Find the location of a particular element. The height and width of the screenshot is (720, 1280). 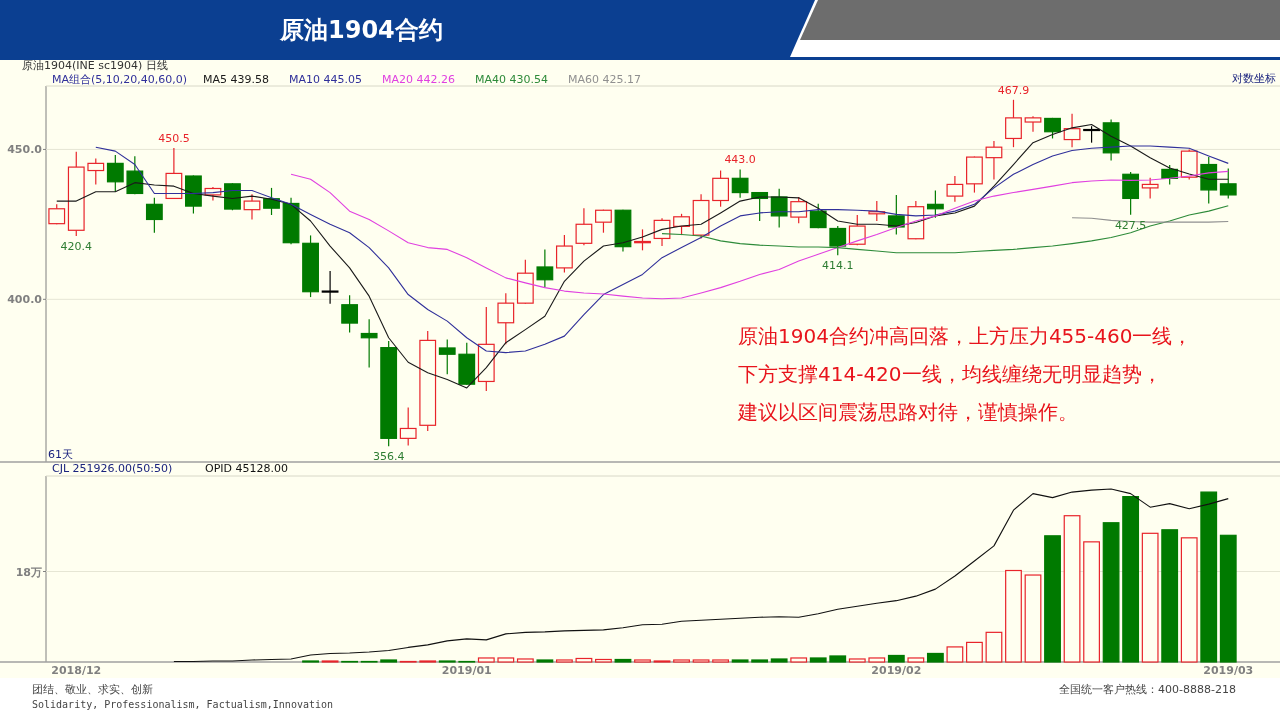

text: 团结、敬业、求实、创新 is located at coordinates (92, 689).